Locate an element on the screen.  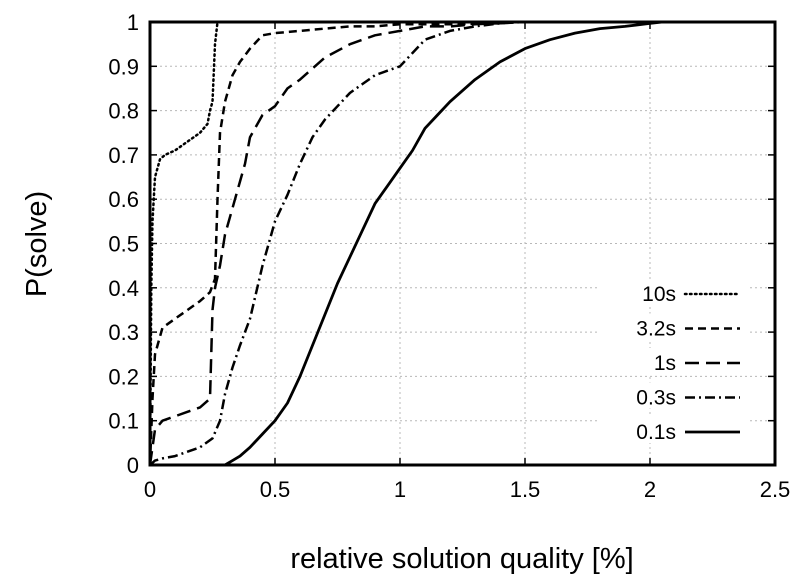
legend-label: 0.1s is located at coordinates (656, 432).